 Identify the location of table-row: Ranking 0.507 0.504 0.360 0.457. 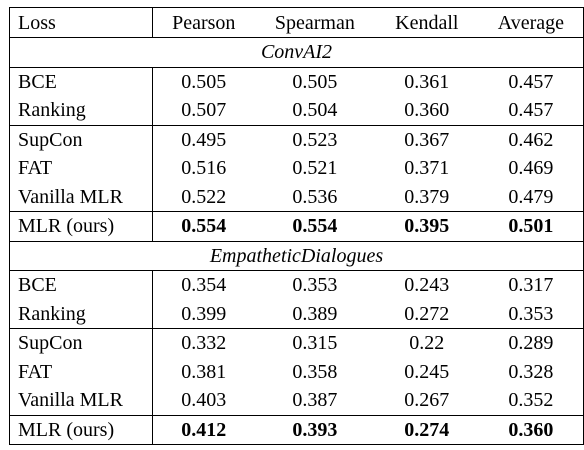
(296, 110).